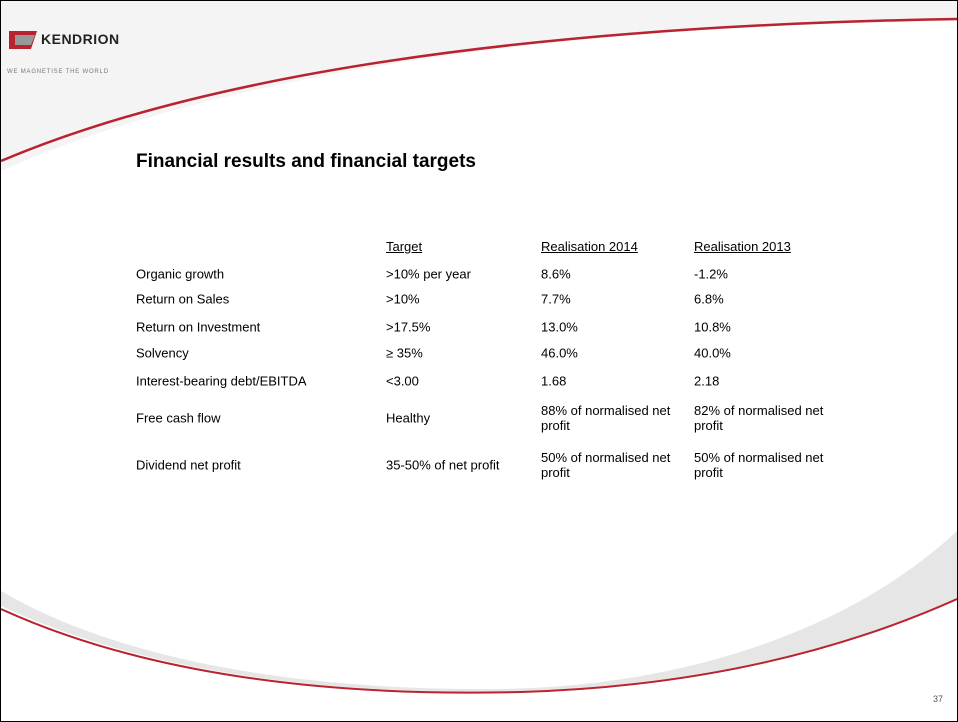  What do you see at coordinates (479, 646) in the screenshot?
I see `bottom-red-line` at bounding box center [479, 646].